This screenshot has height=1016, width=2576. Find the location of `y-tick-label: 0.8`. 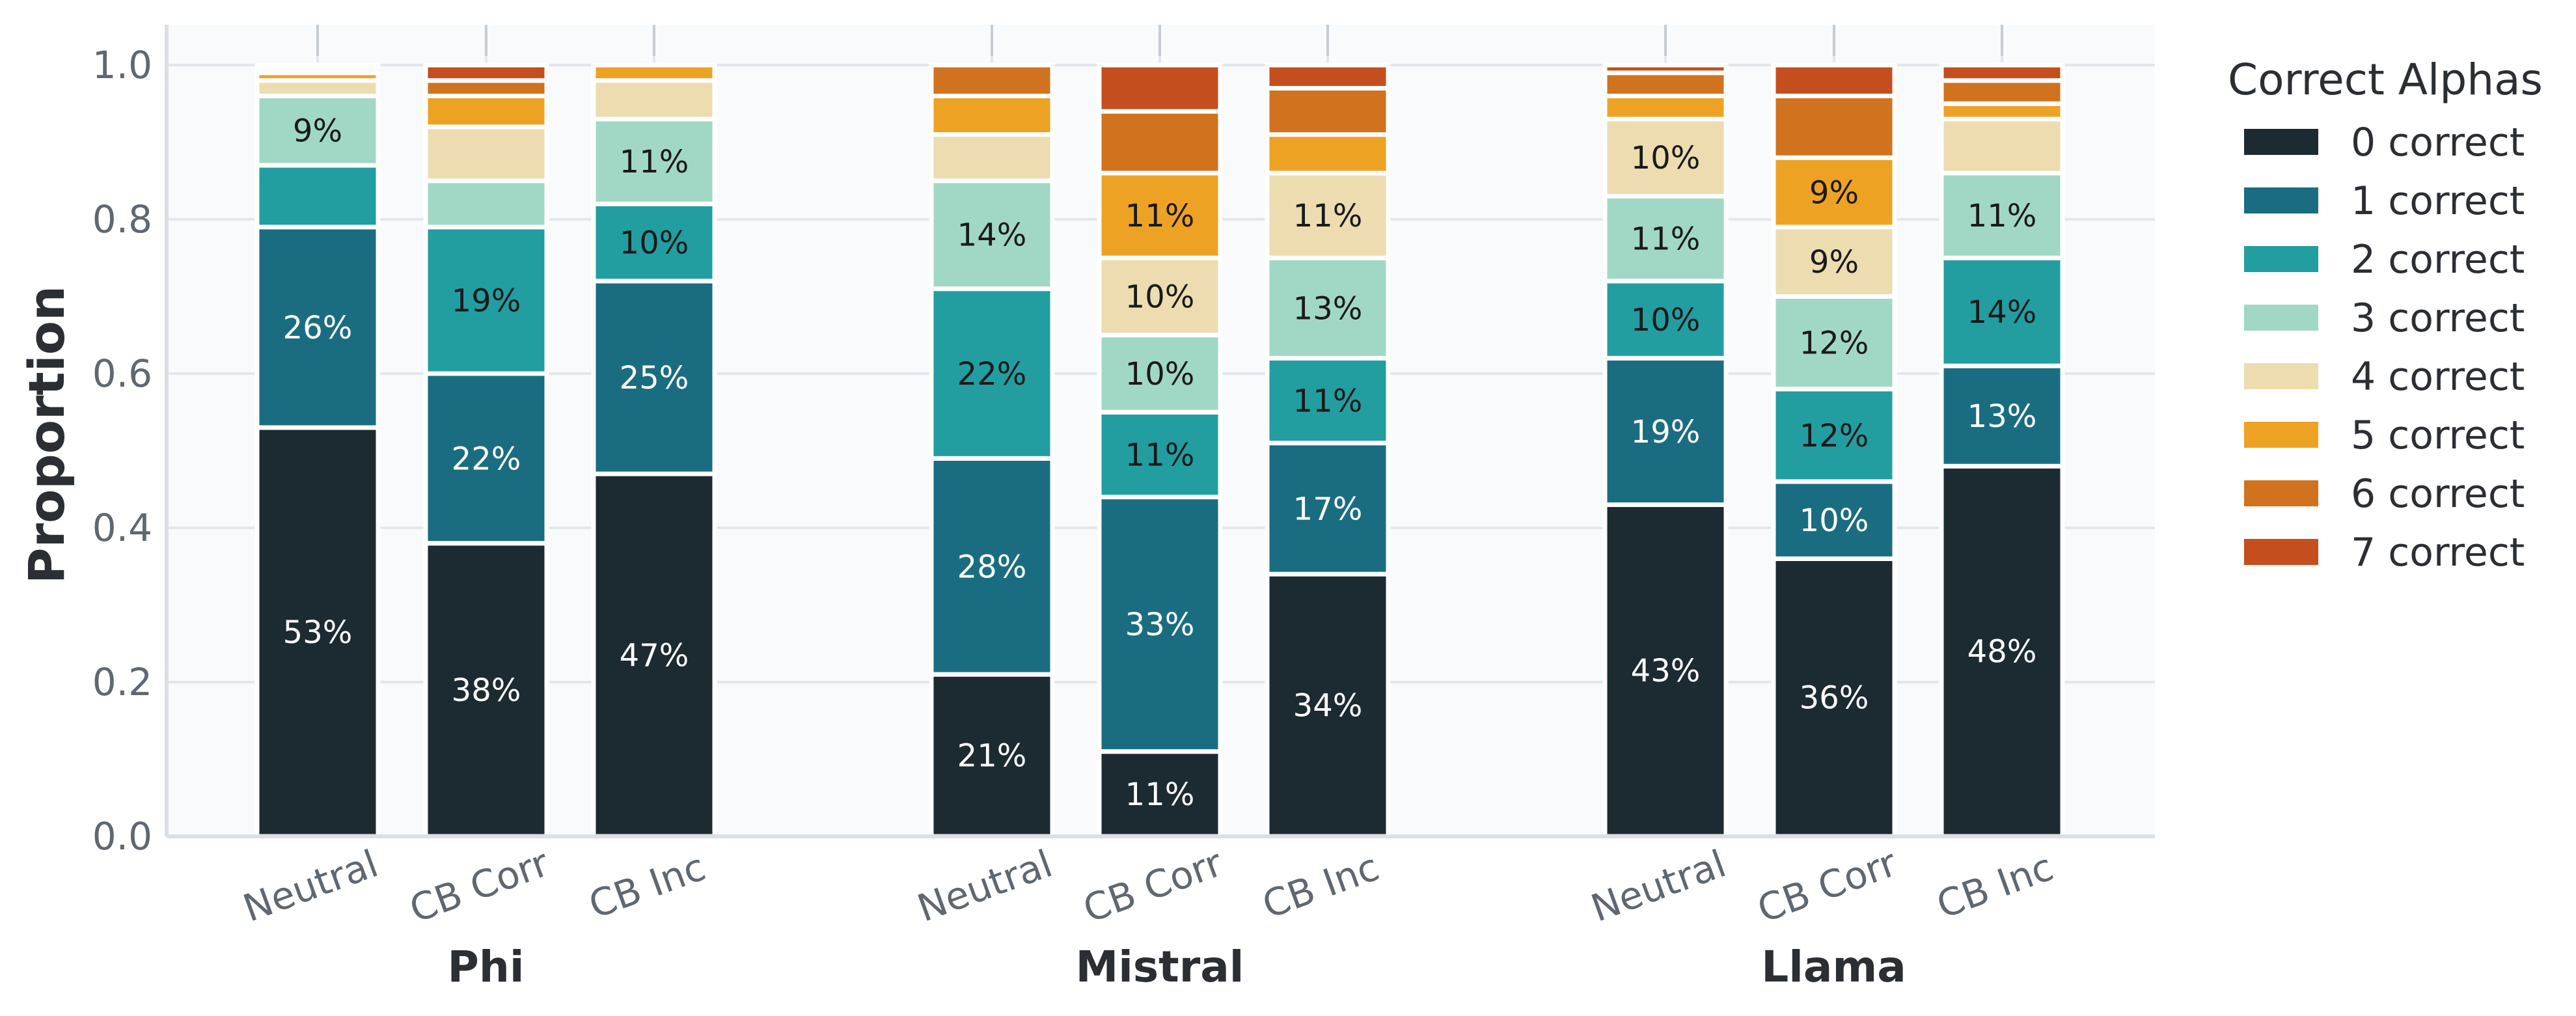

y-tick-label: 0.8 is located at coordinates (122, 219).